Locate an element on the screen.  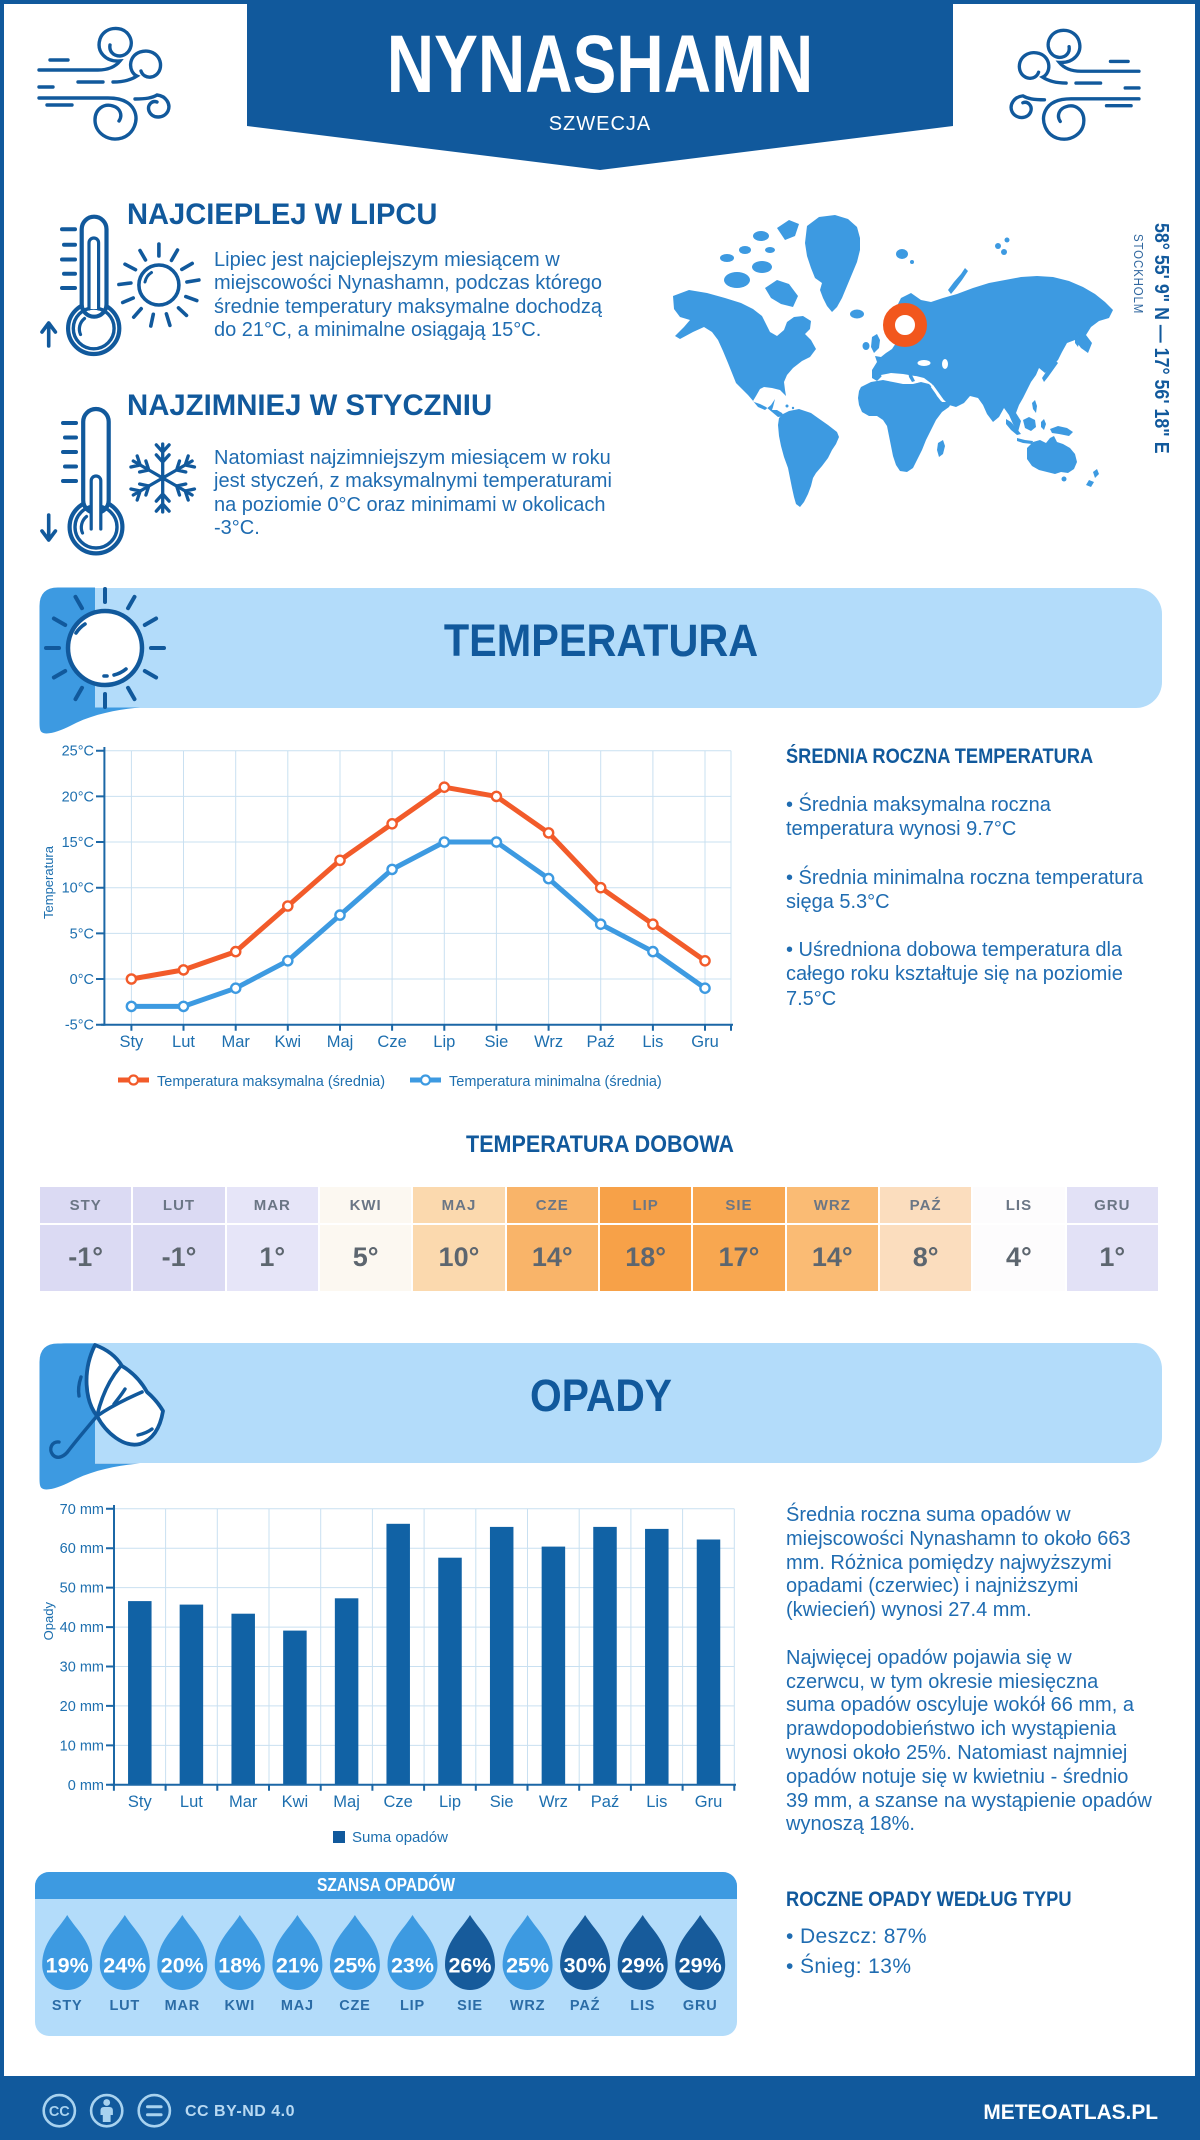
svg-text: 24% is located at coordinates (124, 1966).